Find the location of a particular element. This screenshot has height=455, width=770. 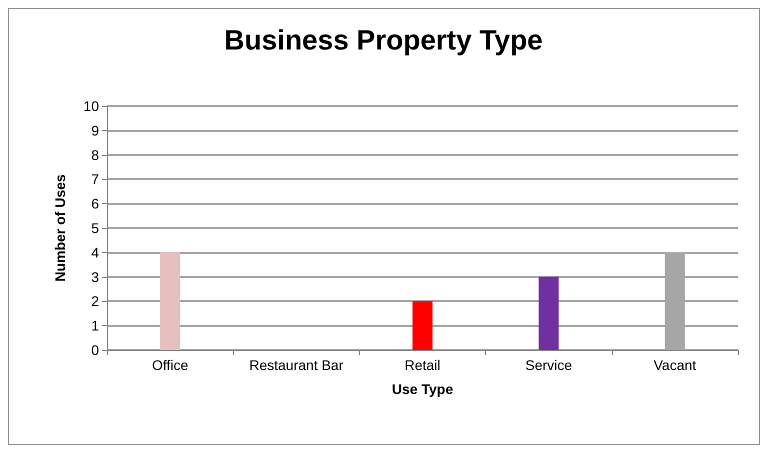

y-tick-label: 3 is located at coordinates (95, 276).